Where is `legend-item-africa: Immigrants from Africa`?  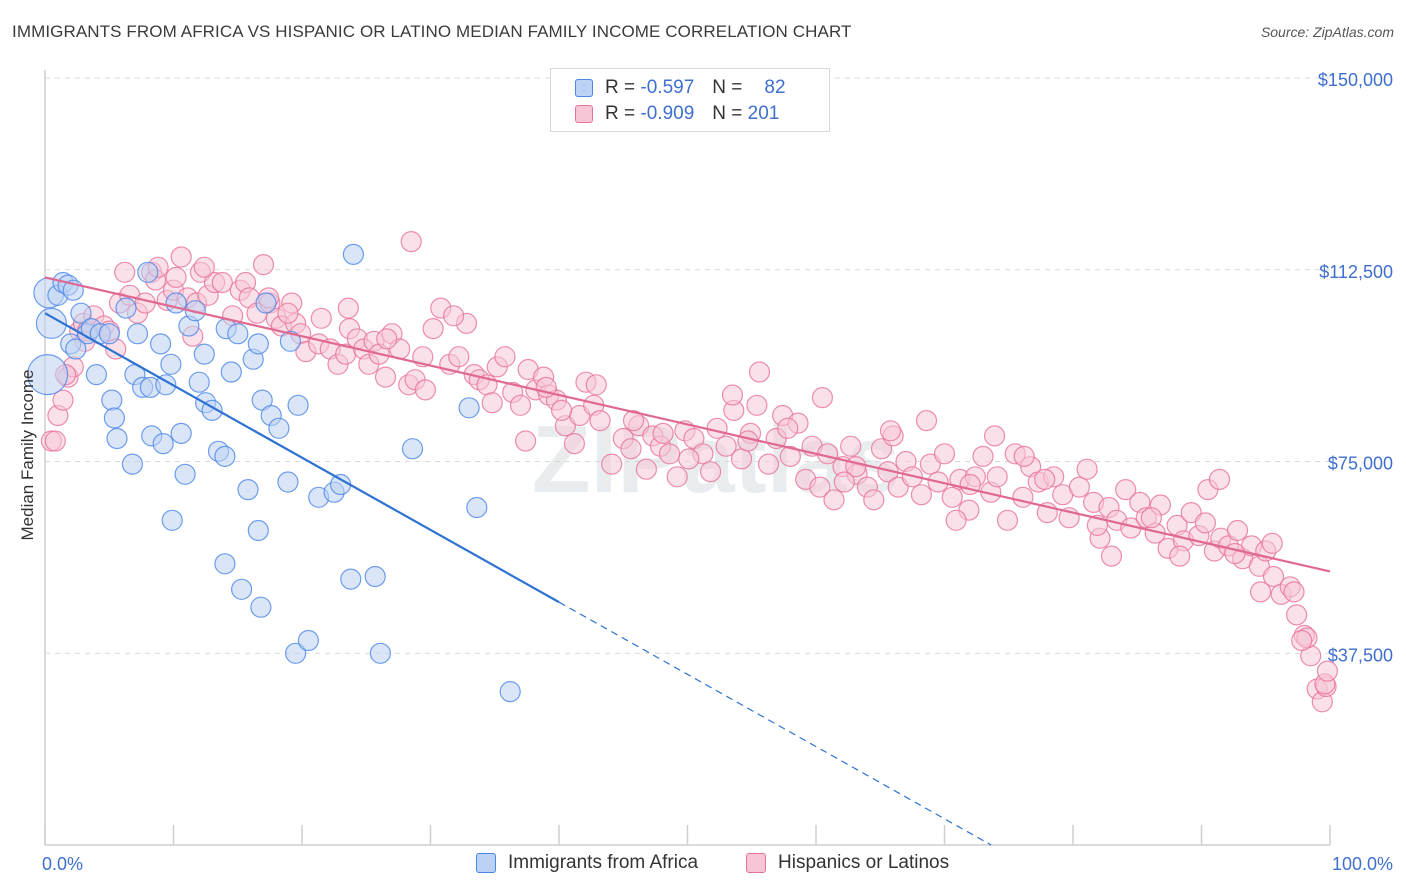
legend-item-africa: Immigrants from Africa is located at coordinates (587, 863).